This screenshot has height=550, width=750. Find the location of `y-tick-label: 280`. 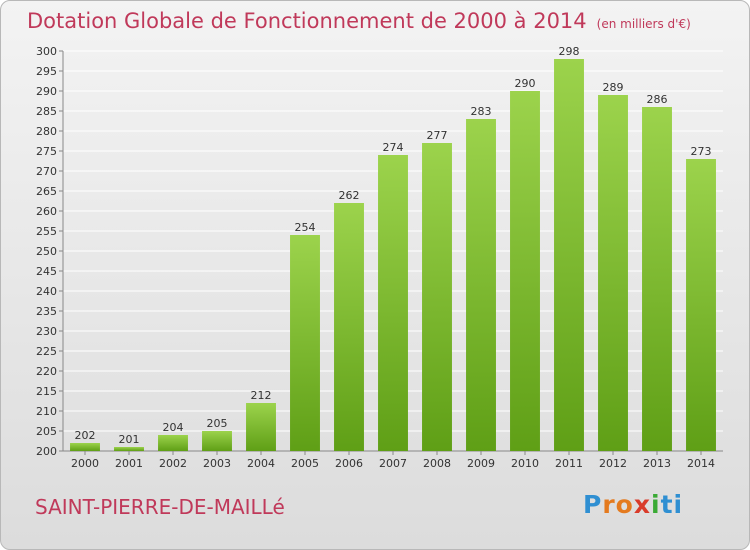

y-tick-label: 280 is located at coordinates (46, 131).